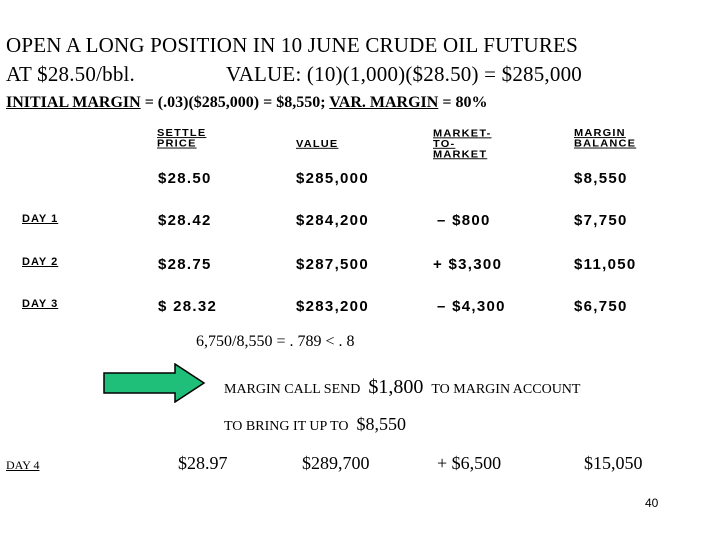 Image resolution: width=720 pixels, height=540 pixels. What do you see at coordinates (40, 219) in the screenshot?
I see `day-1-label: DAY 1` at bounding box center [40, 219].